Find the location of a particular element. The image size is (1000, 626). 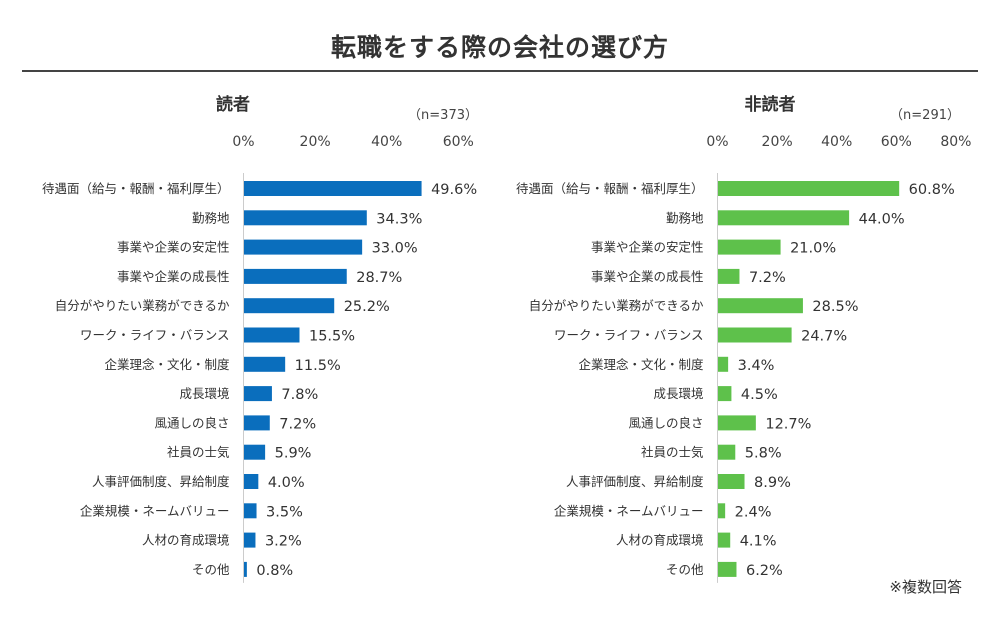

non-readers-tick-label: 0% is located at coordinates (717, 142).